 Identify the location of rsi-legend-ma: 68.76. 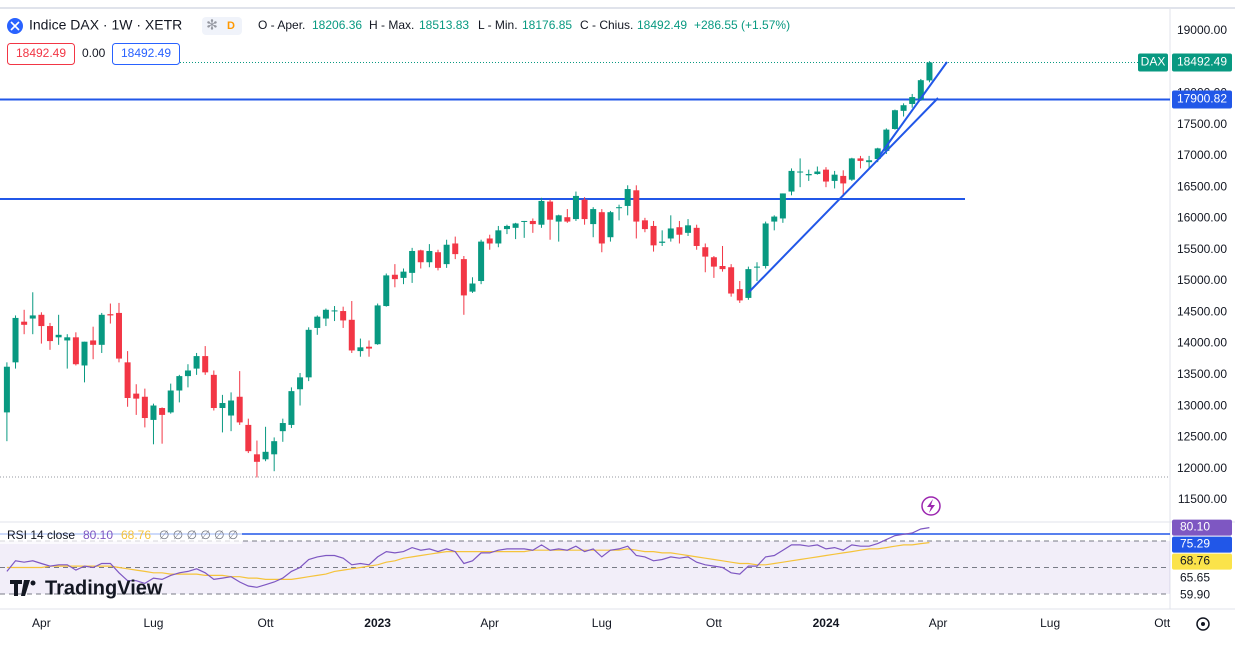
(136, 535).